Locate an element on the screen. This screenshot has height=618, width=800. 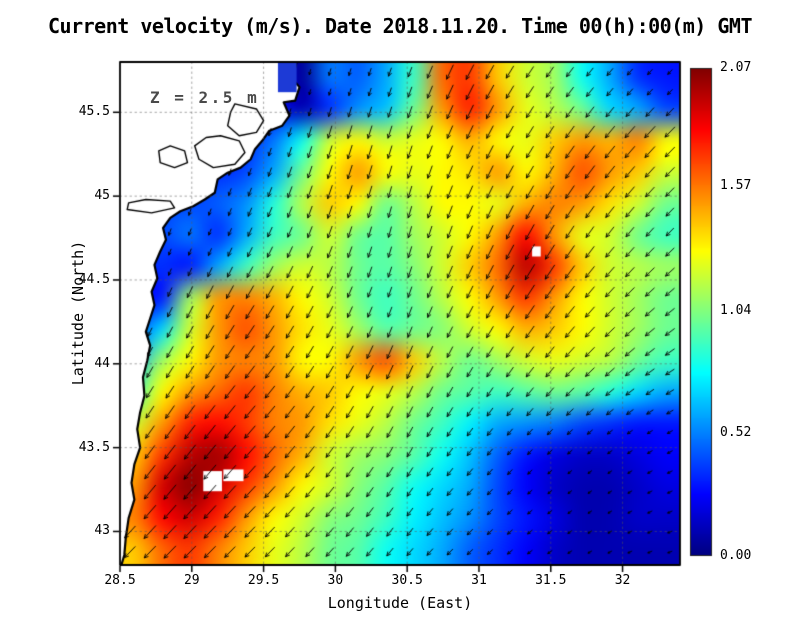
x-tick-label: 31 is located at coordinates (479, 580).